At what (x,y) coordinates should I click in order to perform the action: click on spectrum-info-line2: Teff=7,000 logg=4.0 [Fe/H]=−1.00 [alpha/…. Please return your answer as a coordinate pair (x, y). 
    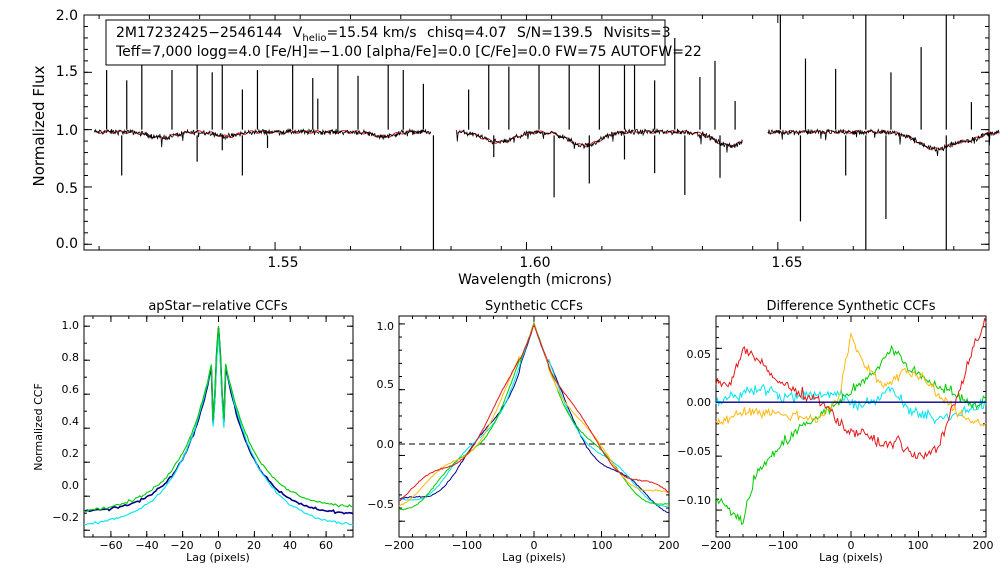
    Looking at the image, I should click on (408, 52).